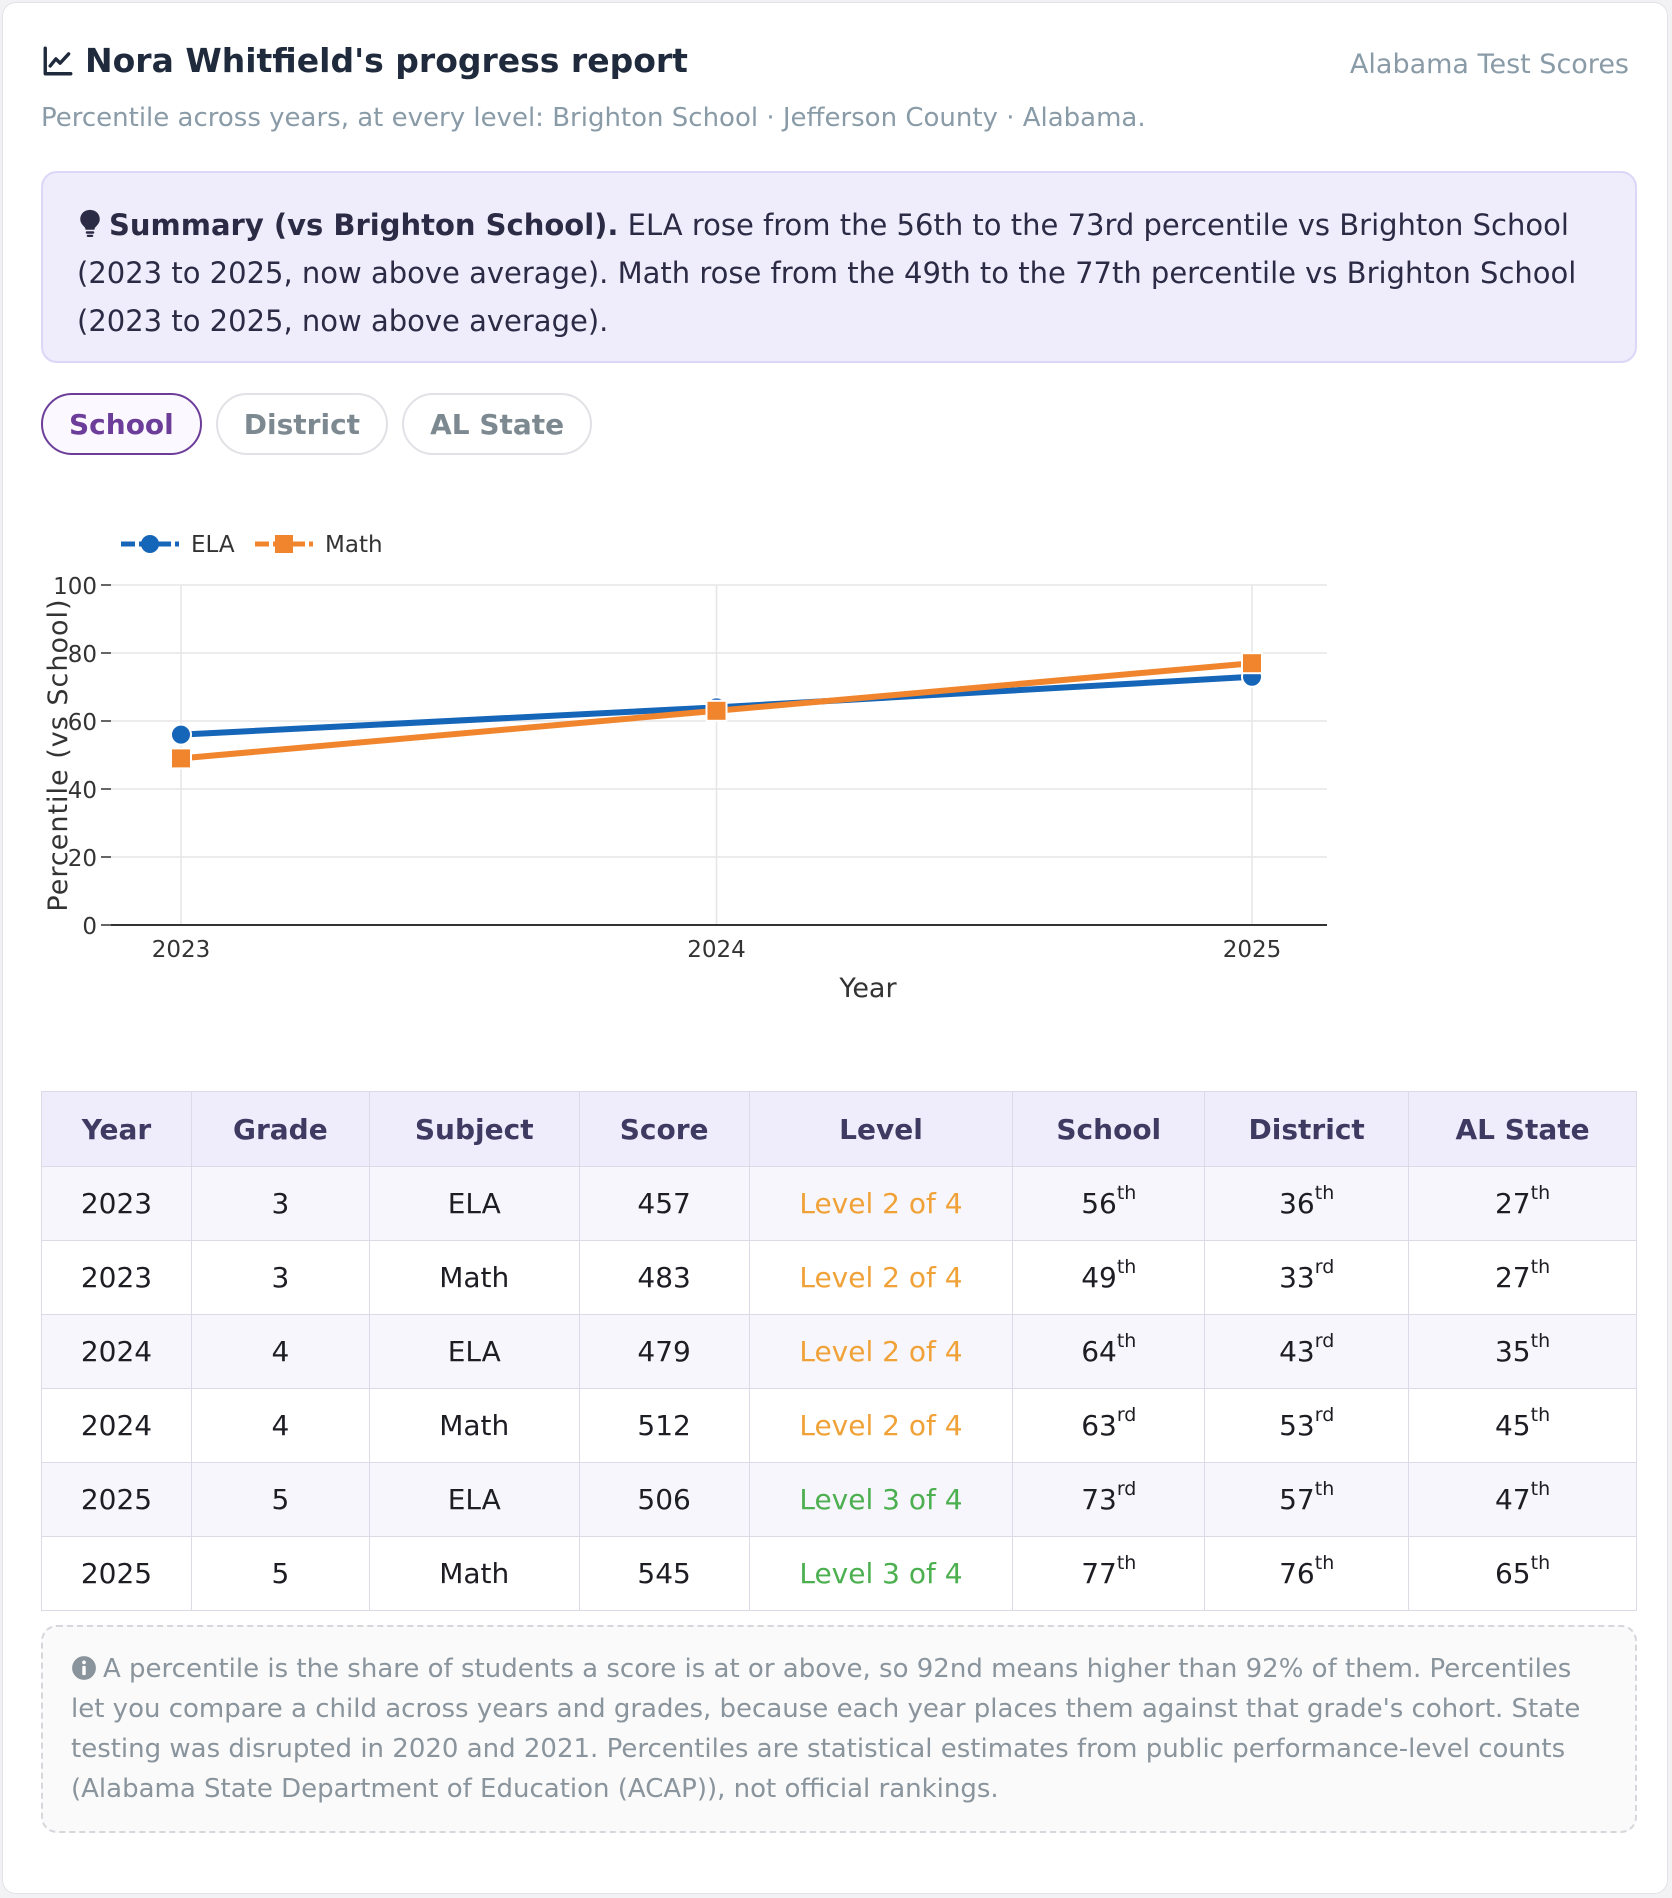  I want to click on legend-marker-math, so click(284, 544).